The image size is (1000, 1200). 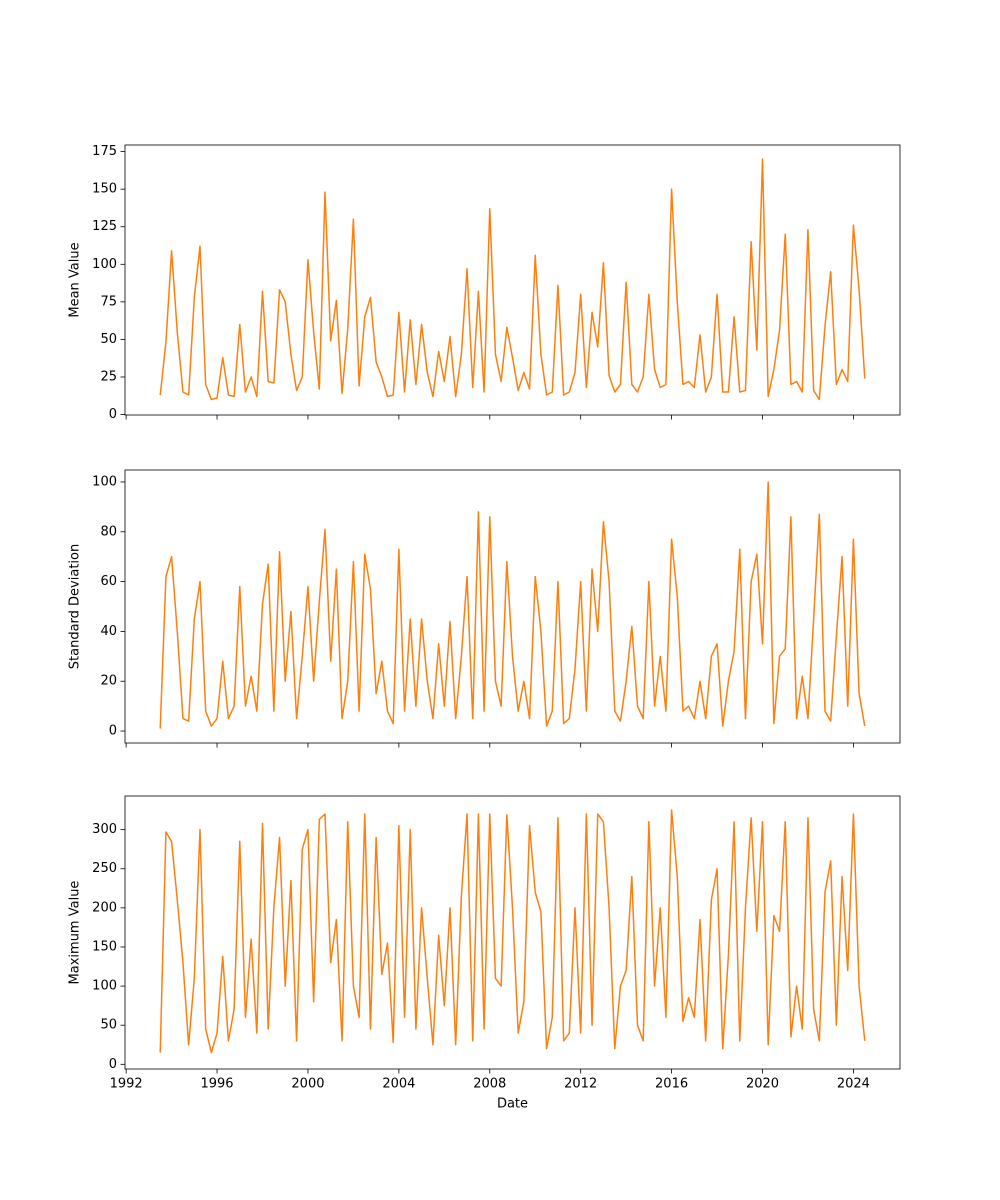 I want to click on x-tick-label: 2016, so click(x=671, y=1084).